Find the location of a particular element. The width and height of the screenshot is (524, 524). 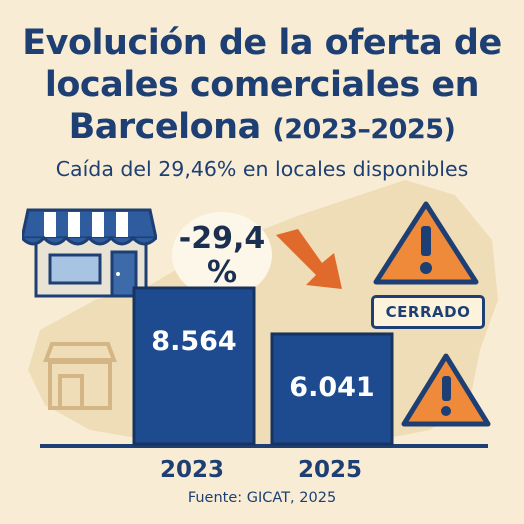

bar-value-label: 6.041 is located at coordinates (331, 387).